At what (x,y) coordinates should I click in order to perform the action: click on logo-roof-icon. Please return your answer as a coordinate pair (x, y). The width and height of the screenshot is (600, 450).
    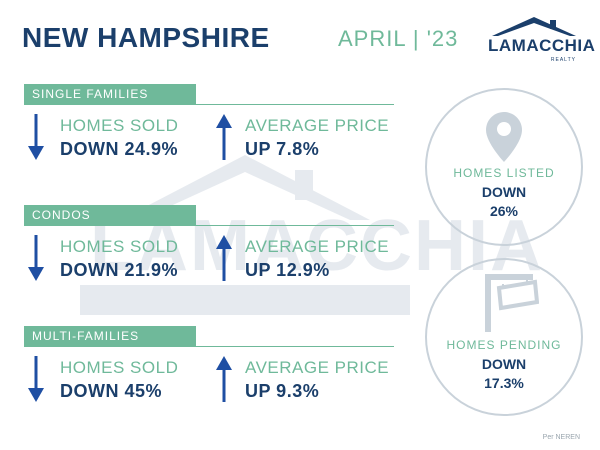
    Looking at the image, I should click on (534, 26).